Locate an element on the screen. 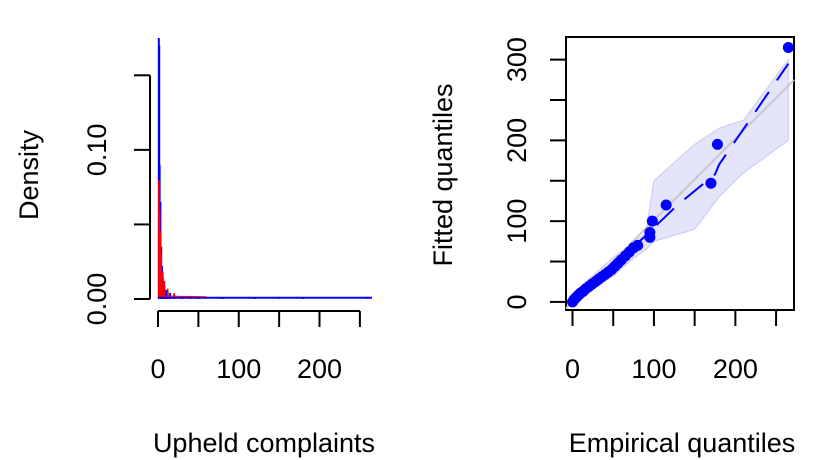 This screenshot has width=830, height=460. density-marks is located at coordinates (264, 168).